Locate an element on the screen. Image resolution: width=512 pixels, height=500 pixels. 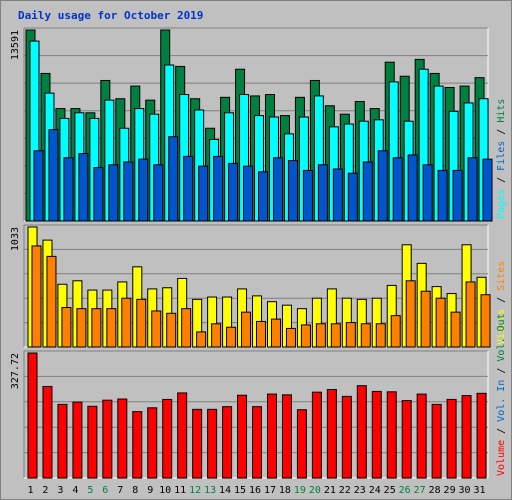
legend-item: Files is located at coordinates (501, 156).